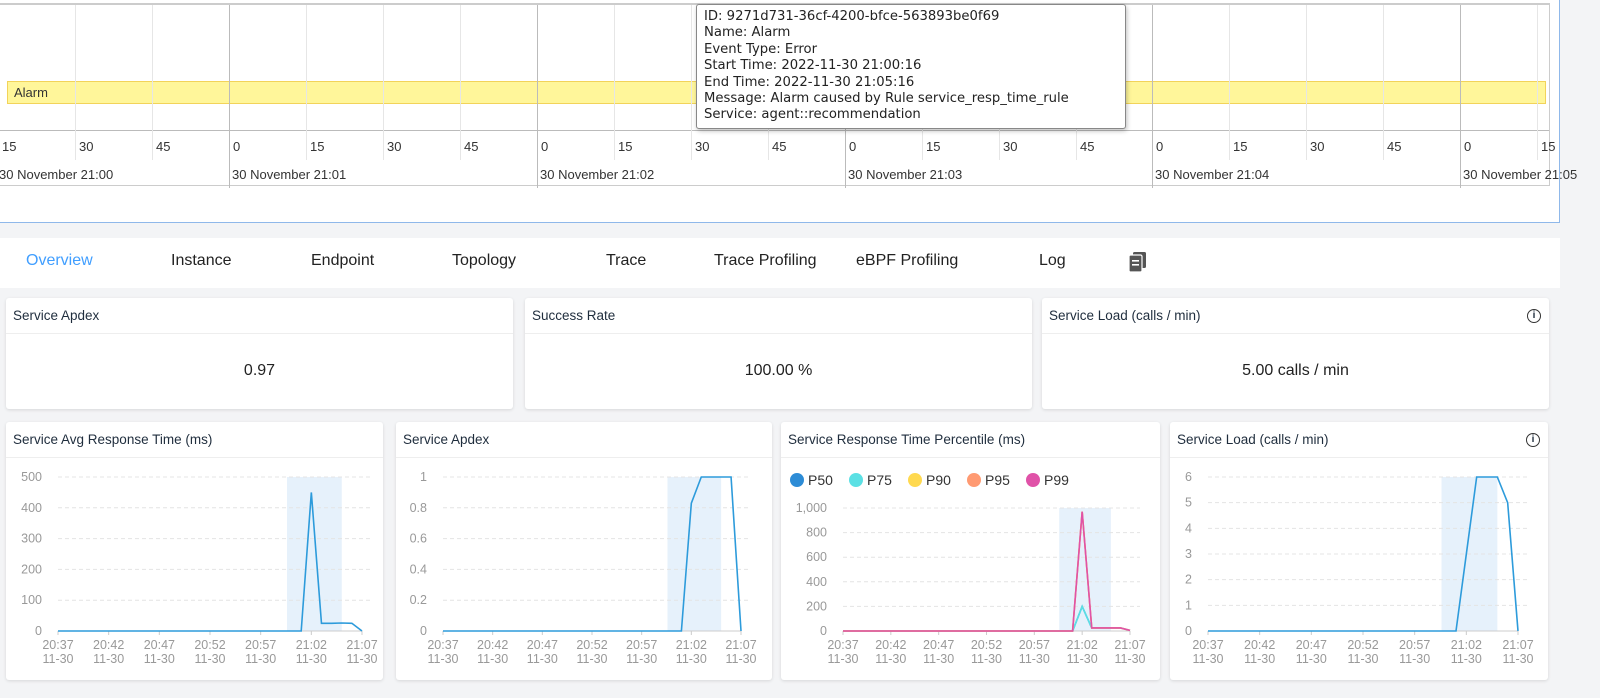  I want to click on y-tick-label: 300, so click(31, 539).